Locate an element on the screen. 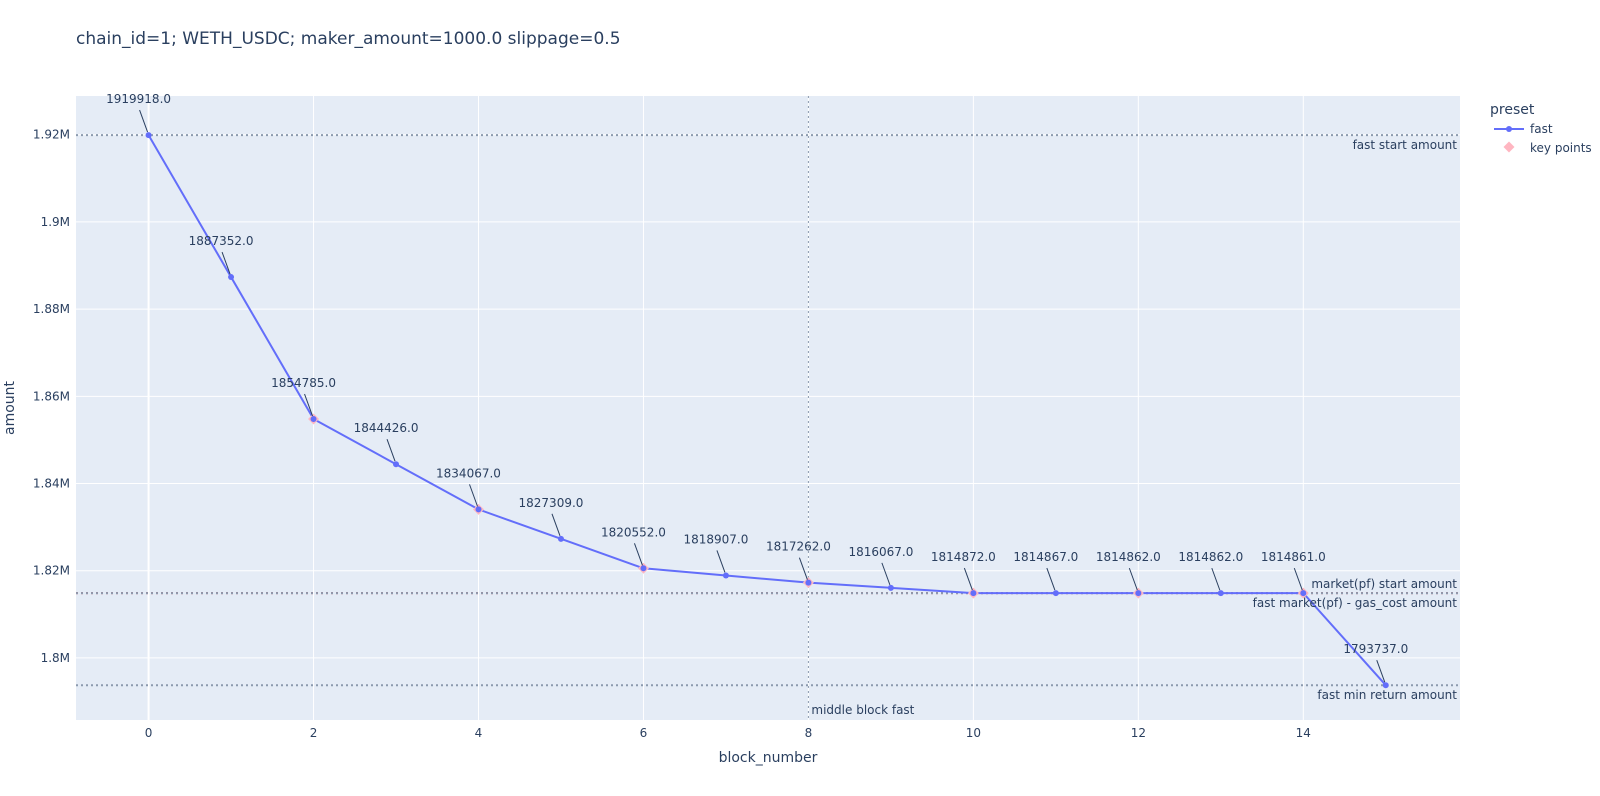 The image size is (1600, 796). x-tick-label: 12 is located at coordinates (1138, 733).